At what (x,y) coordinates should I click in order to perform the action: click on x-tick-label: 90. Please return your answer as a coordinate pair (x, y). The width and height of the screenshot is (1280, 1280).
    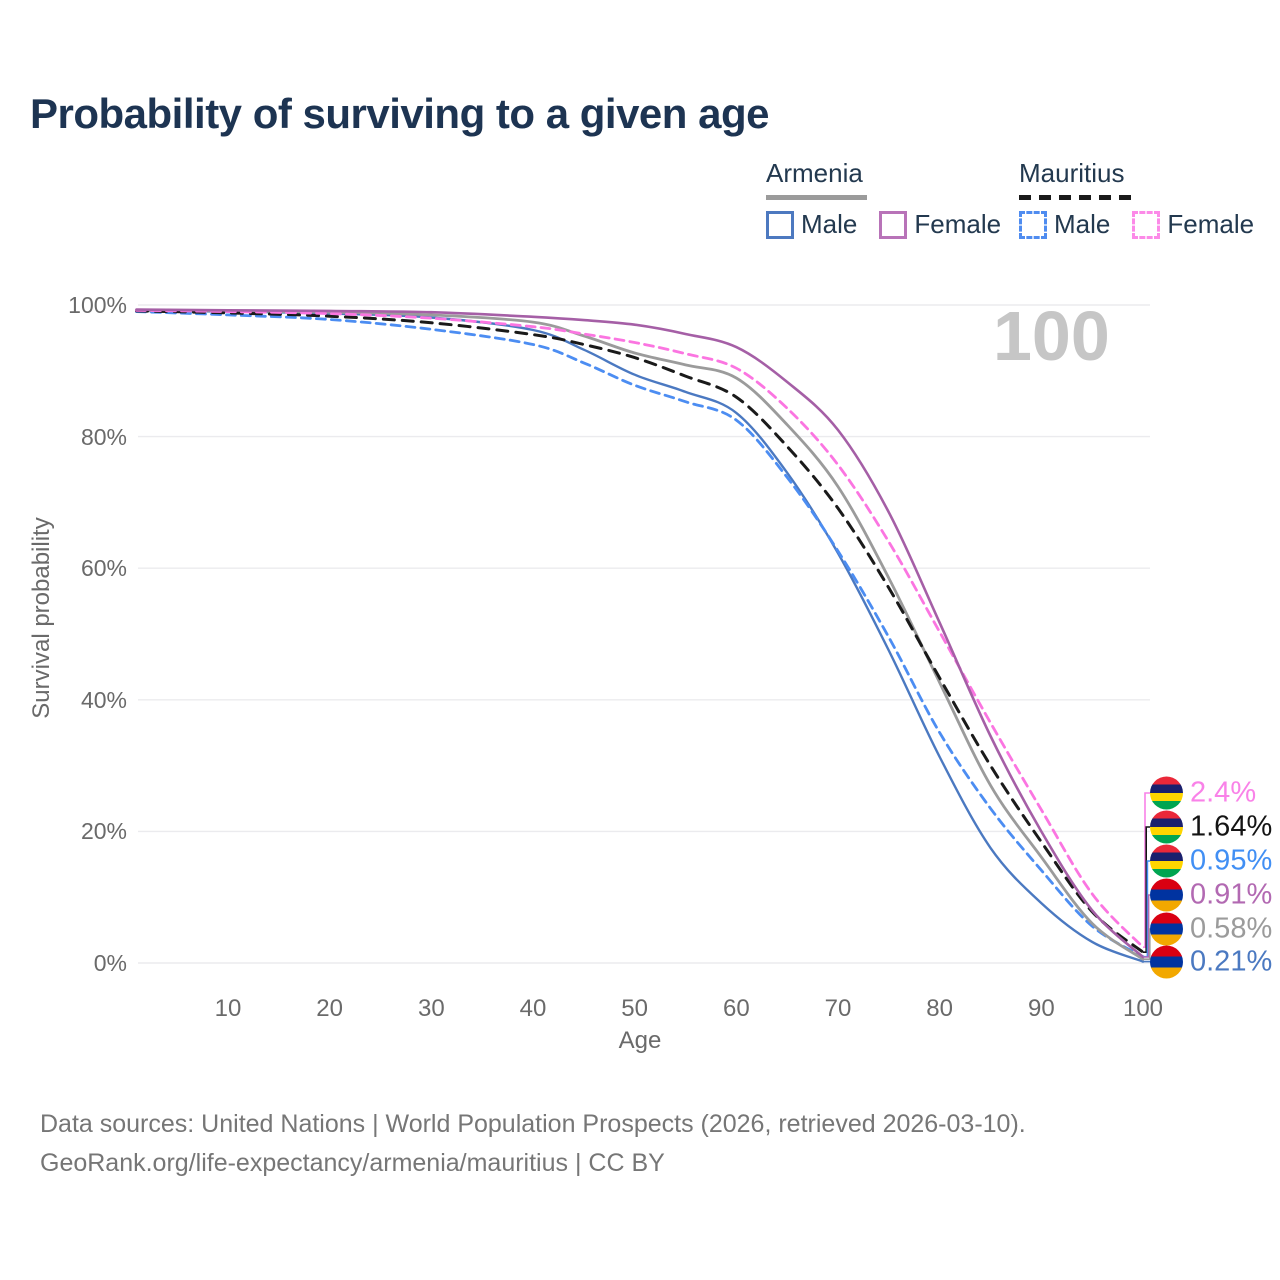
    Looking at the image, I should click on (1041, 1008).